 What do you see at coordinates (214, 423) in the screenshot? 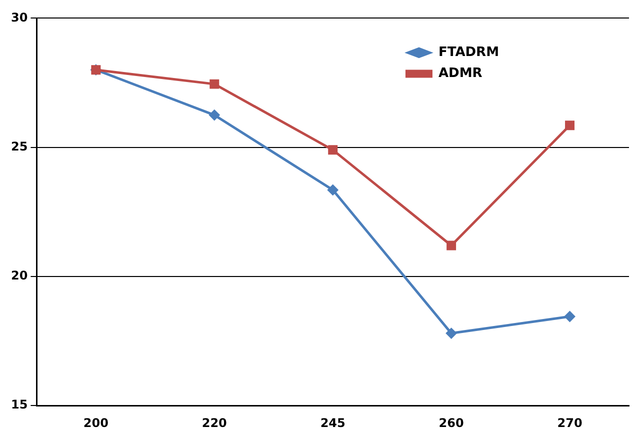
I see `x-tick-label: 220` at bounding box center [214, 423].